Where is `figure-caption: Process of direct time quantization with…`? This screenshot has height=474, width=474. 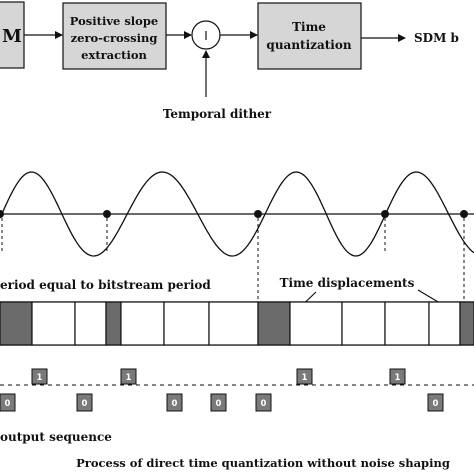 figure-caption: Process of direct time quantization with… is located at coordinates (263, 463).